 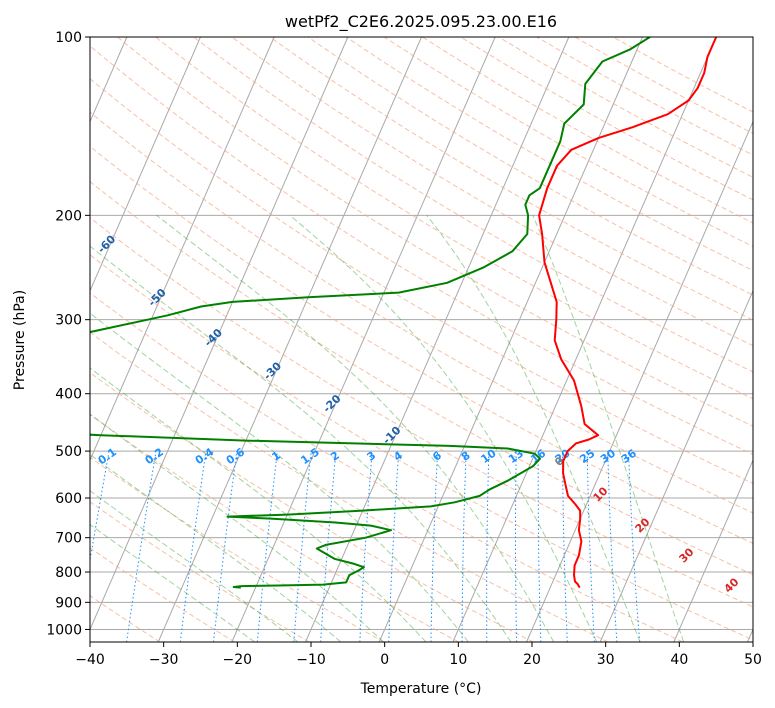 What do you see at coordinates (679, 660) in the screenshot?
I see `x-tick-label: 40` at bounding box center [679, 660].